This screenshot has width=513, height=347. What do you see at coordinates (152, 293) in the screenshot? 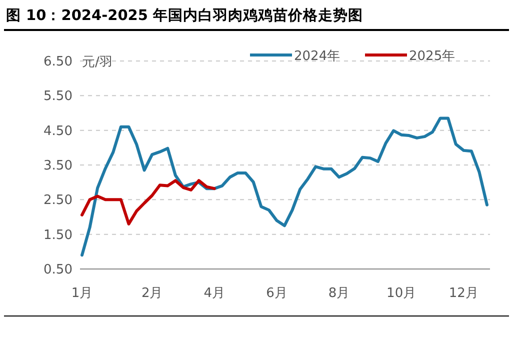
I see `x-tick-label: 2月` at bounding box center [152, 293].